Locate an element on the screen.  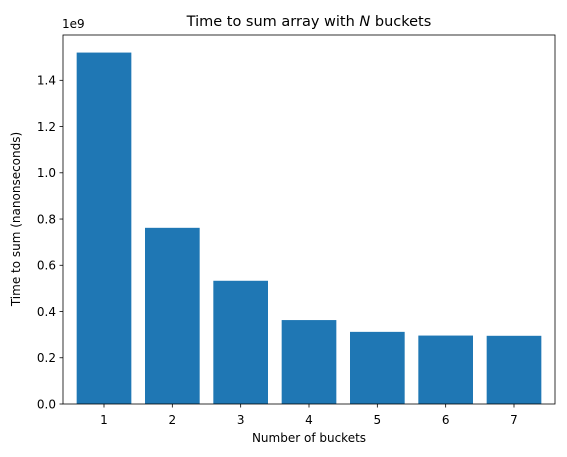
x-axis-label: Number of buckets is located at coordinates (309, 438).